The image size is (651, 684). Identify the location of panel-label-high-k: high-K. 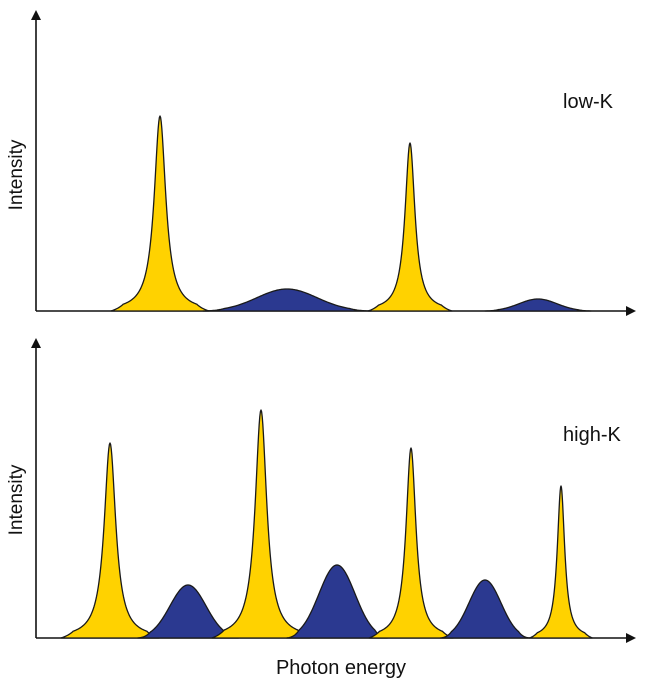
(592, 435).